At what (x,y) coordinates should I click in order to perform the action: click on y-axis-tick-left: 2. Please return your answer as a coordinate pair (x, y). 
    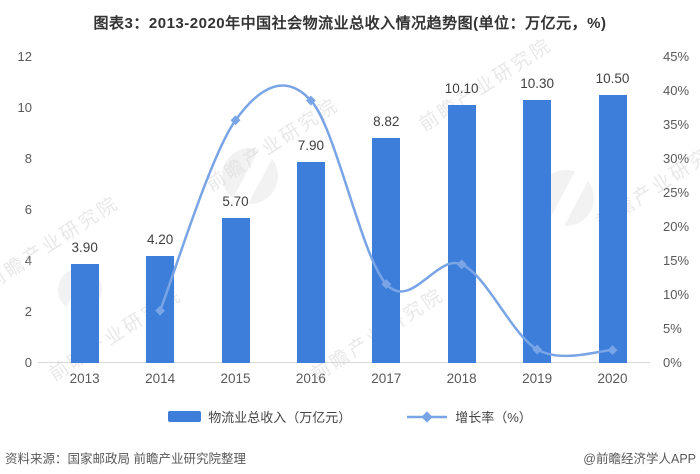
    Looking at the image, I should click on (28, 311).